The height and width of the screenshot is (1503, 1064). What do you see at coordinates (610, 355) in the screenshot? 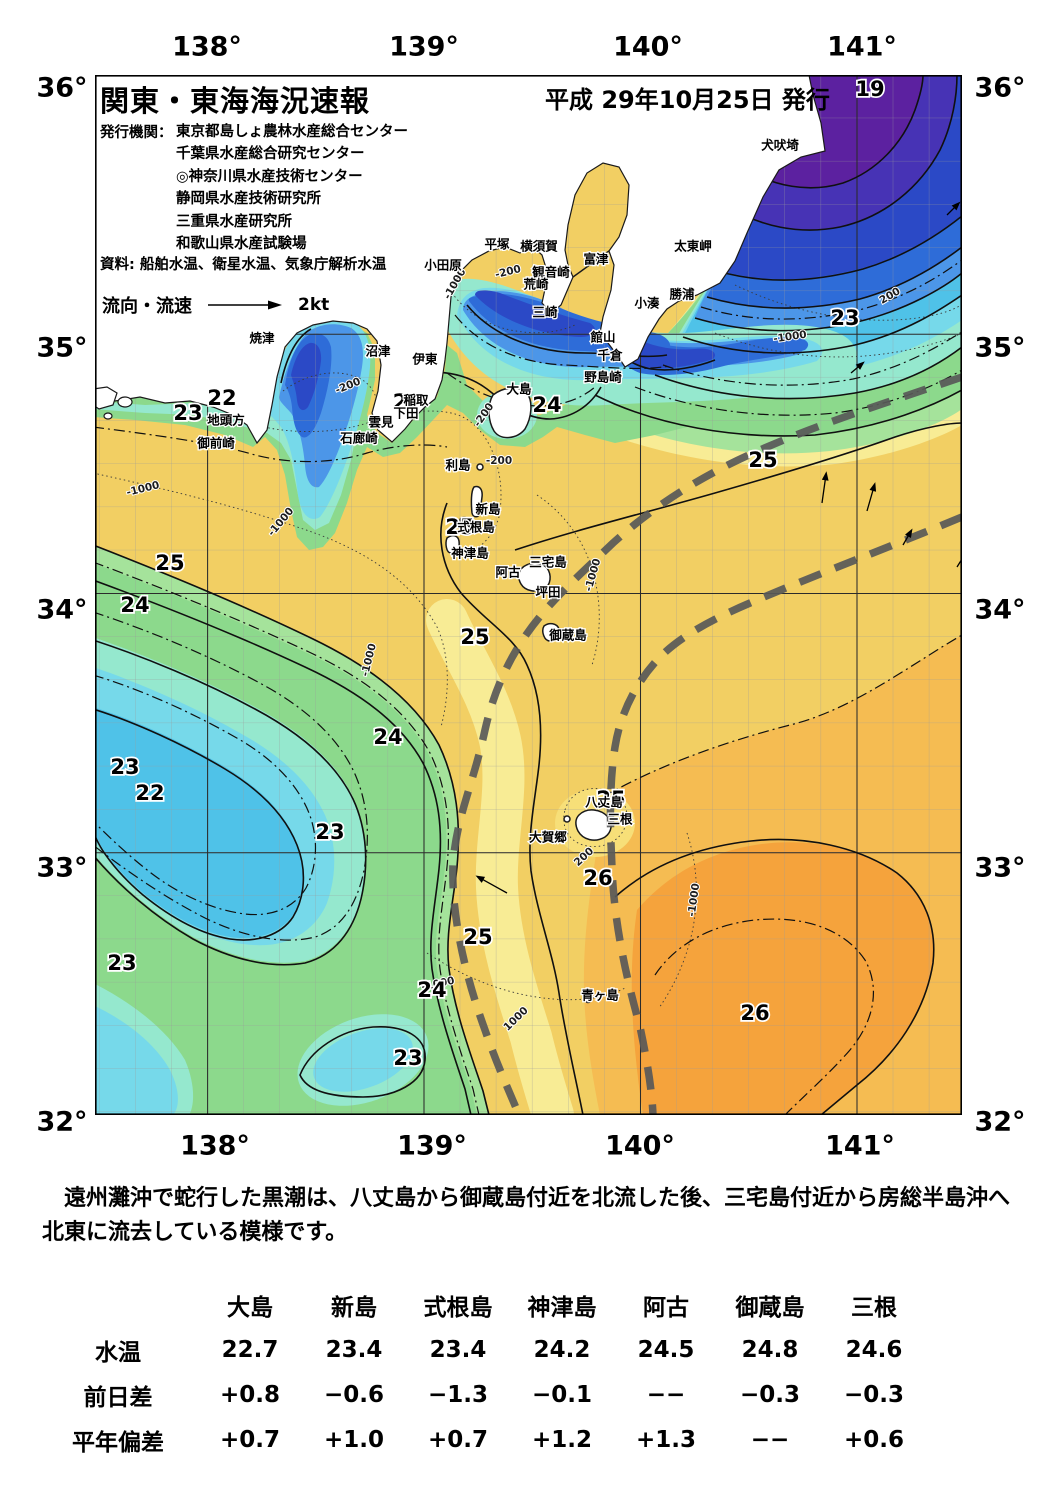
I see `place-label: 千倉` at bounding box center [610, 355].